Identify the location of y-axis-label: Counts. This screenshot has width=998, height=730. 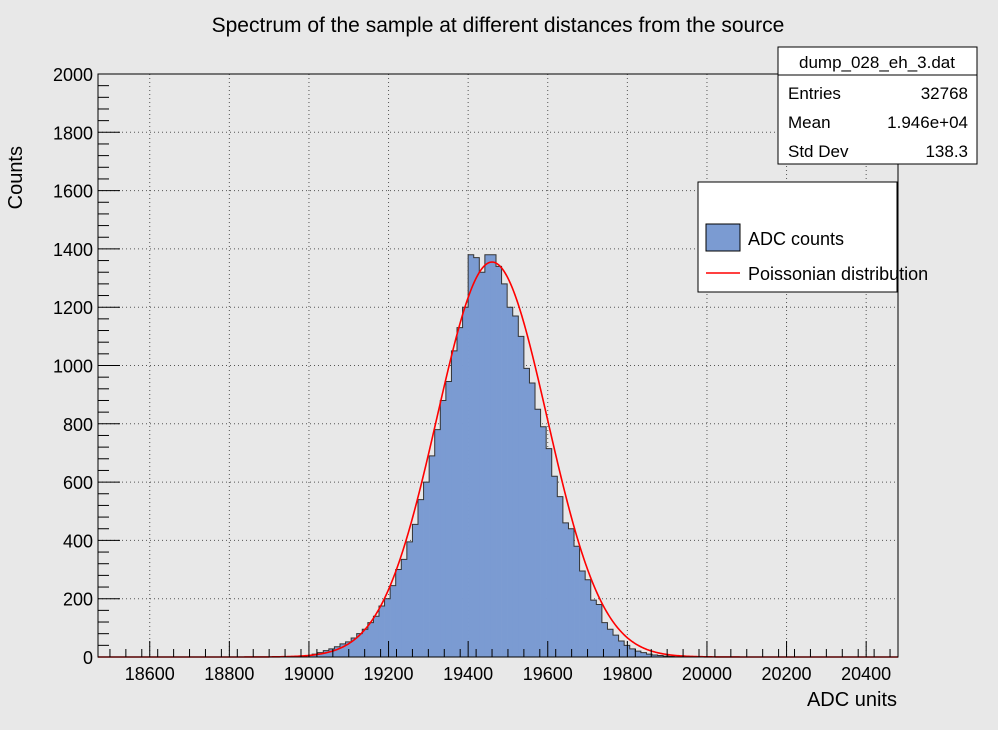
(16, 177).